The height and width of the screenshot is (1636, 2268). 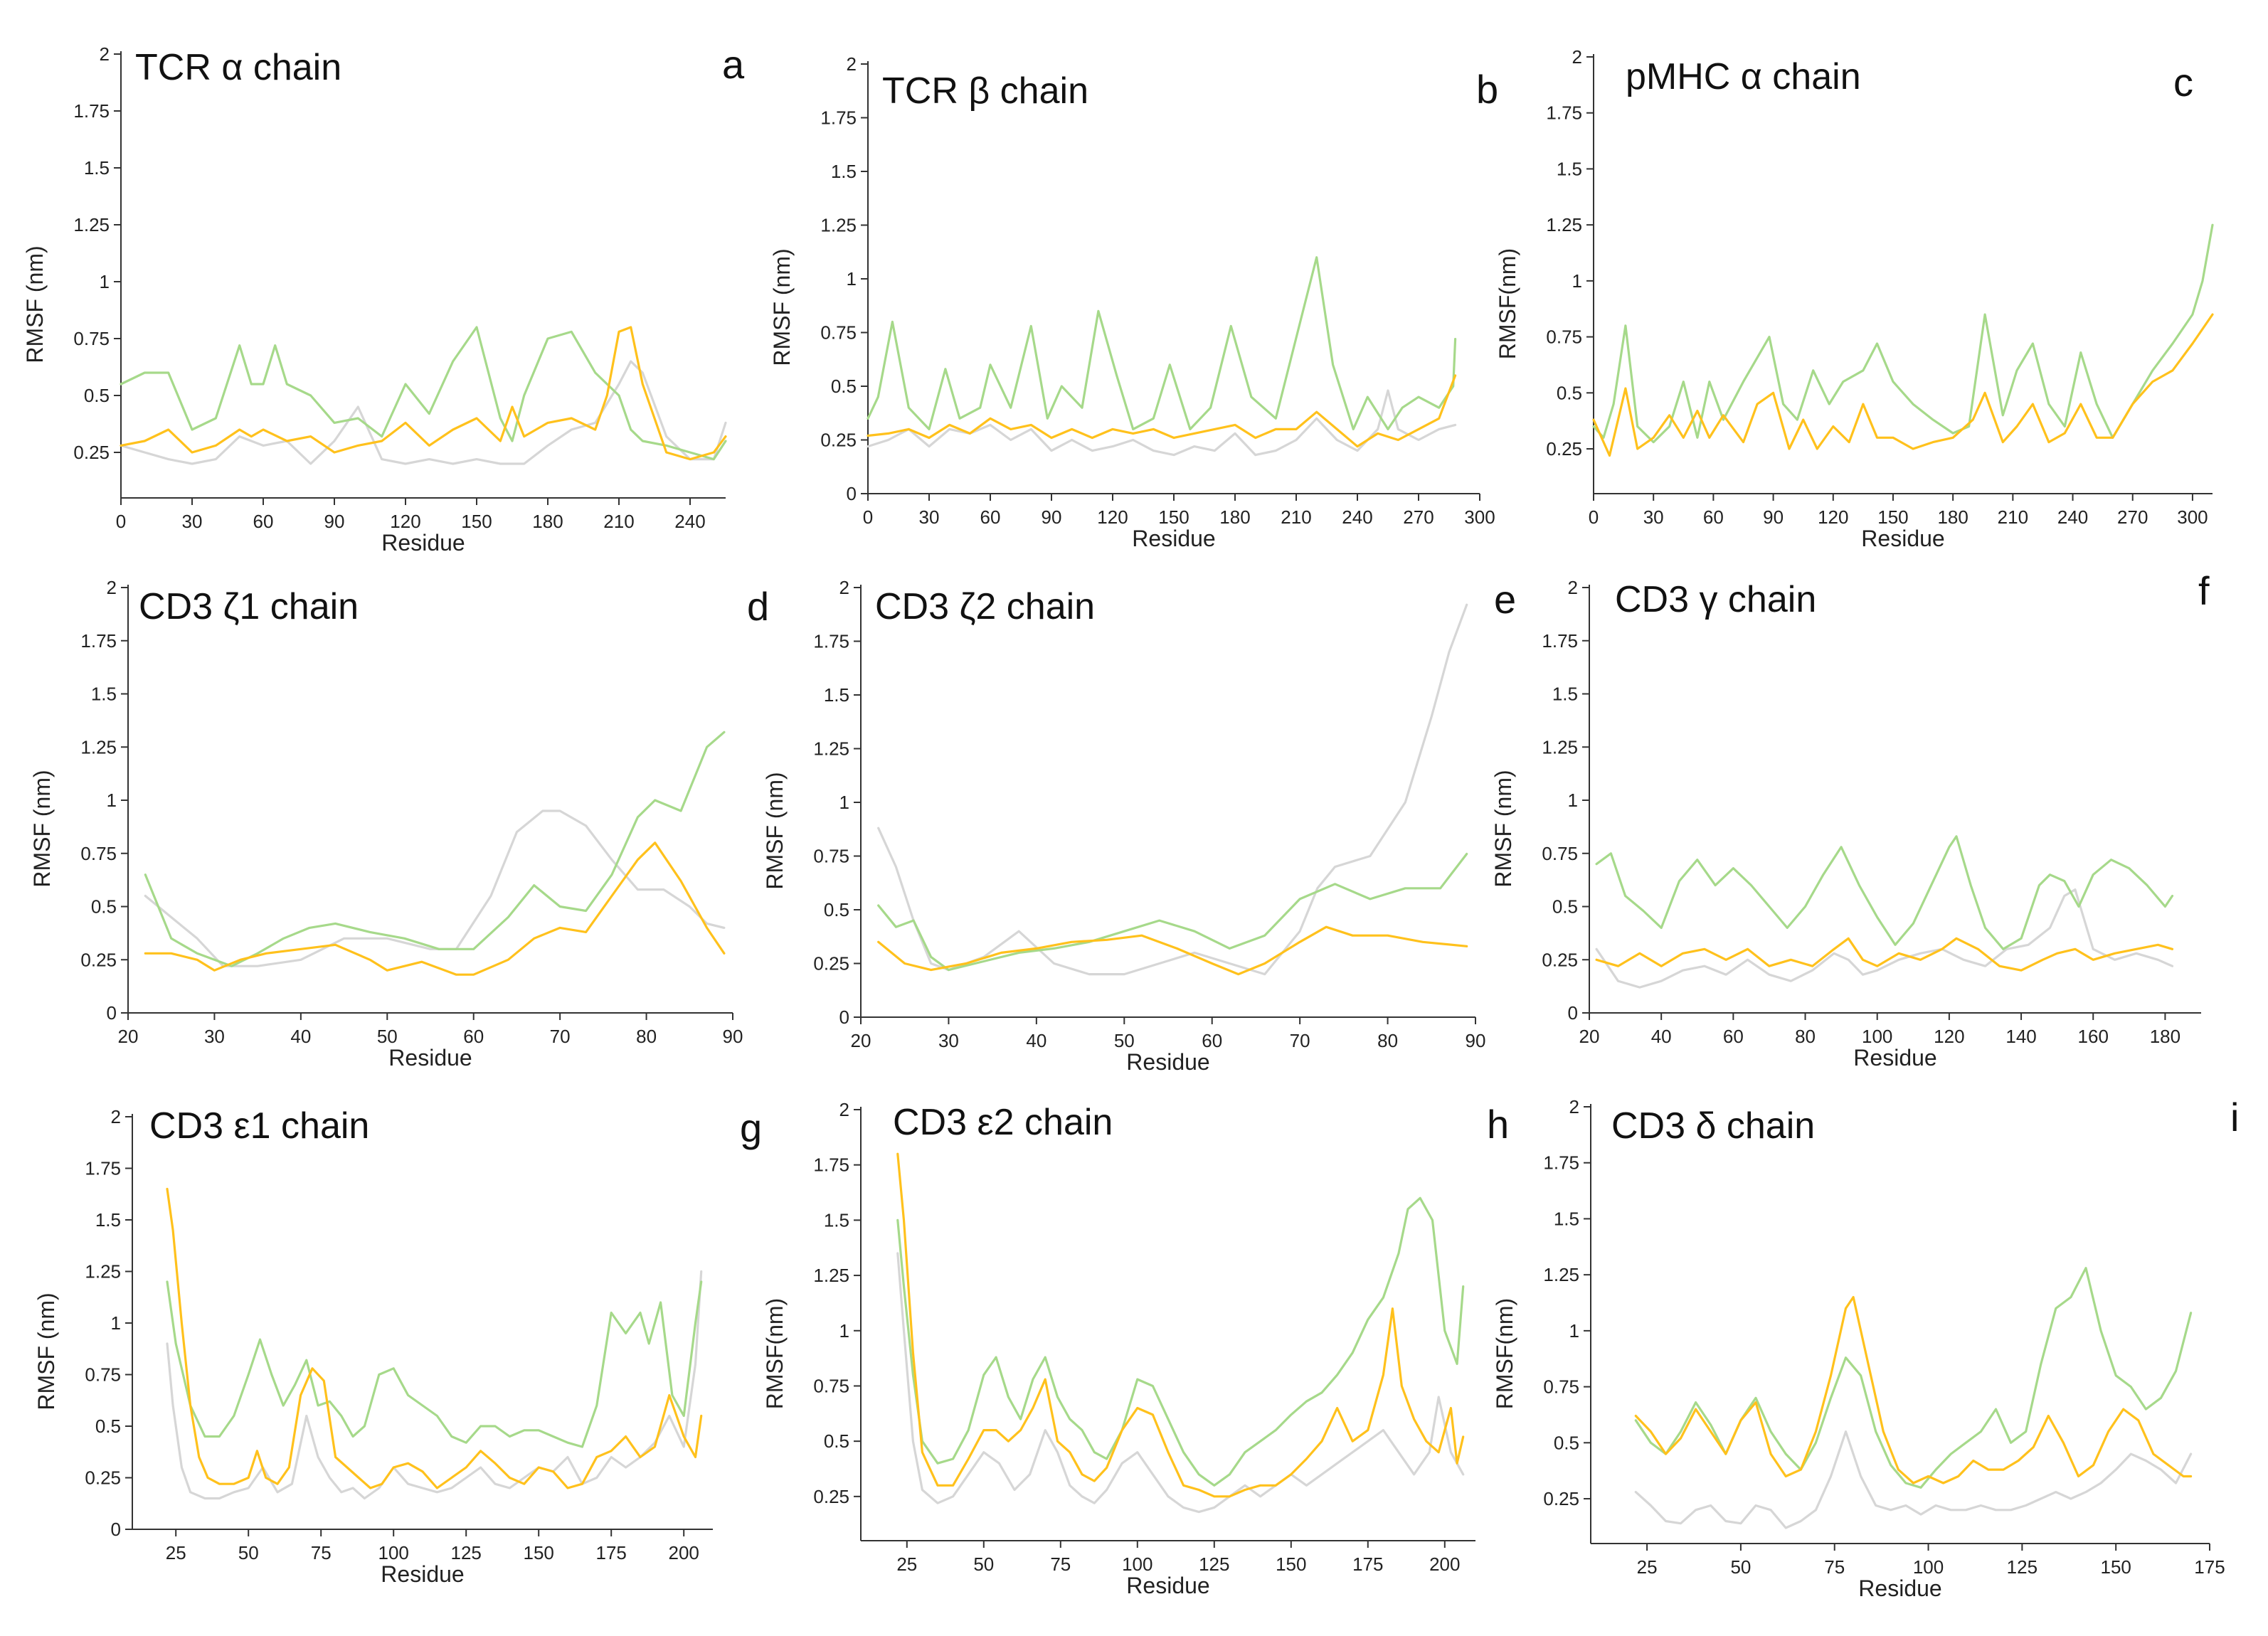 I want to click on x-tick-label: 300, so click(x=2192, y=517).